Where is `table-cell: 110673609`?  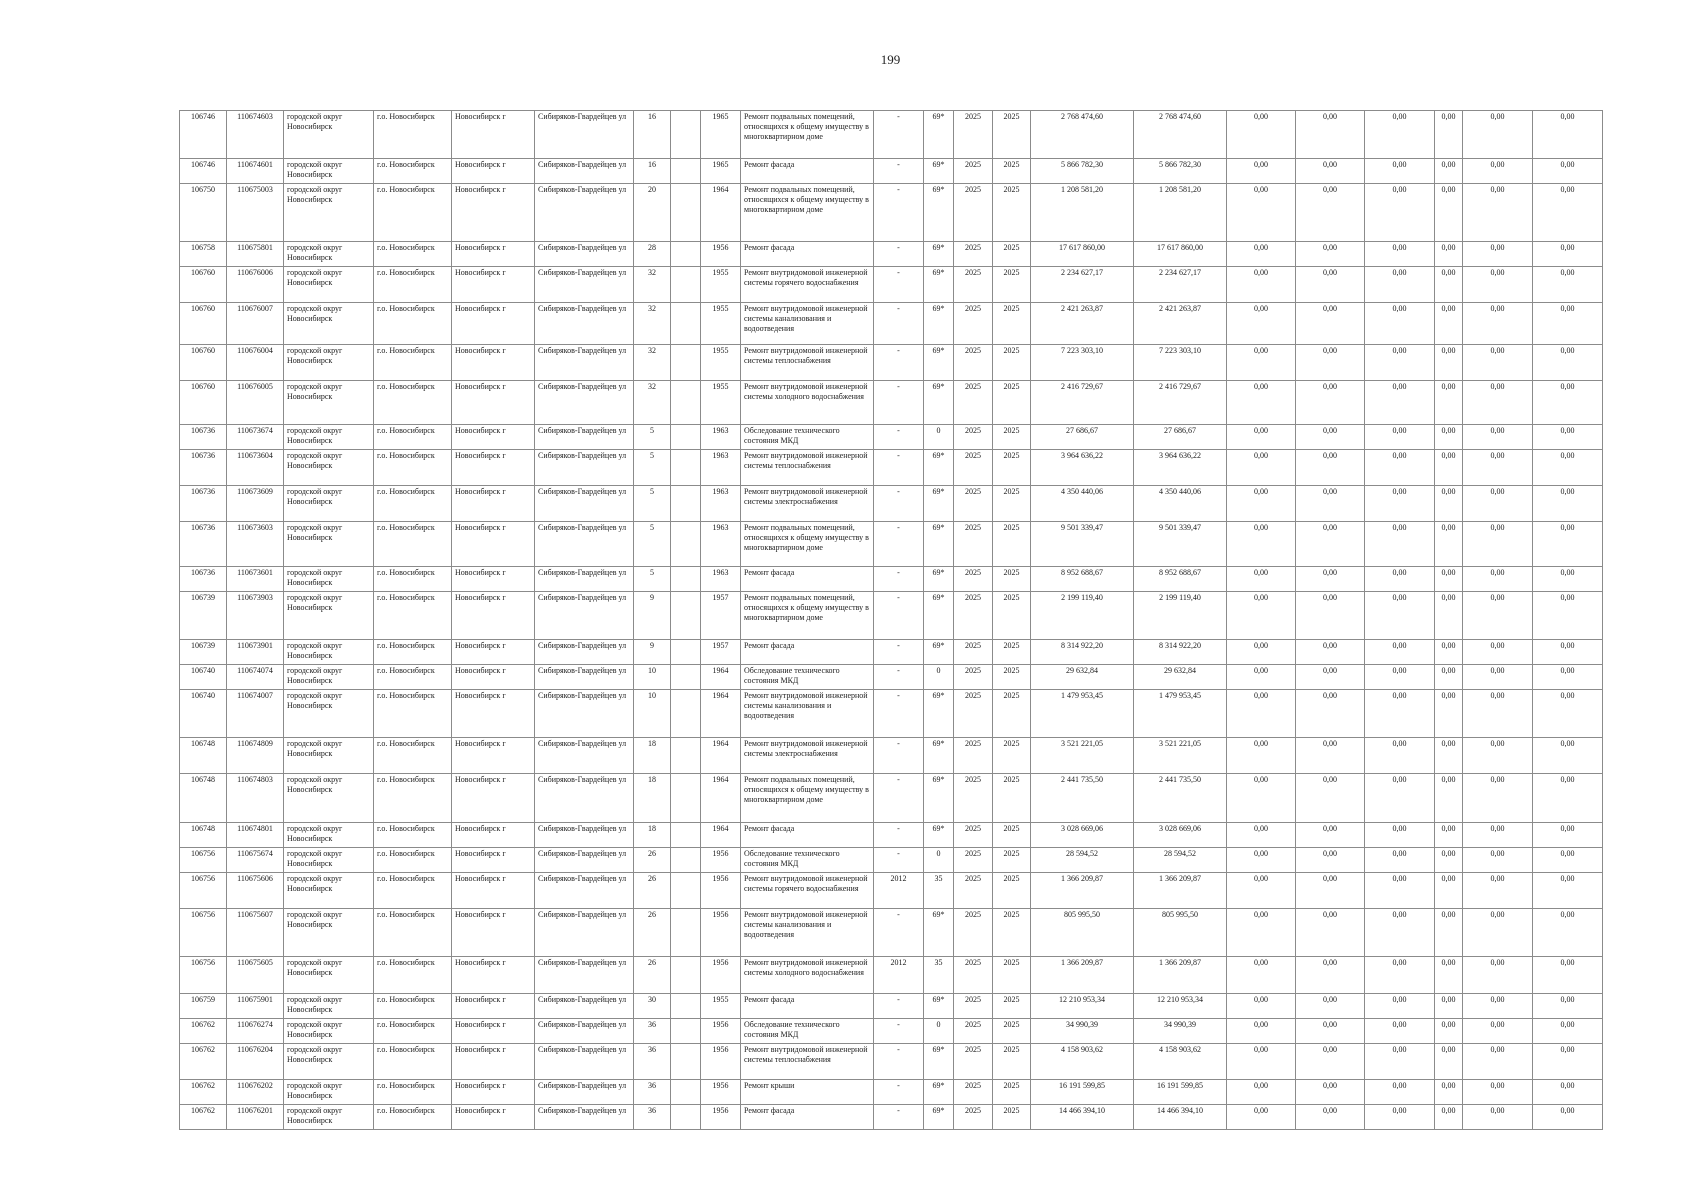
table-cell: 110673609 is located at coordinates (255, 503).